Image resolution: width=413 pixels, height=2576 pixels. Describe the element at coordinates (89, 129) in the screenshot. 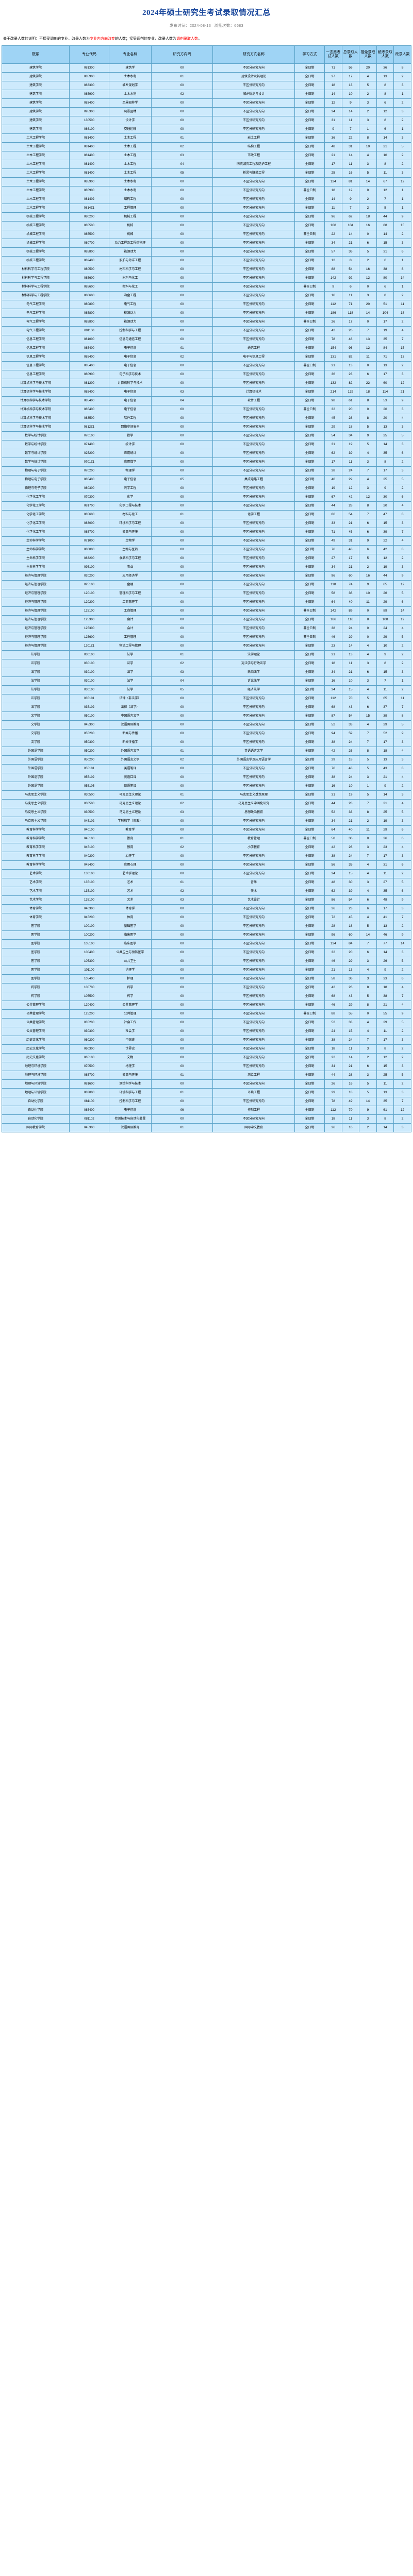

I see `cell-major-code: 086100` at that location.